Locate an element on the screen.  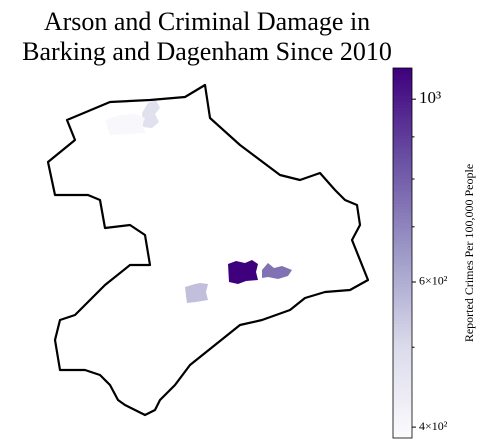
colorbar-tick-label: 10³ is located at coordinates (430, 97).